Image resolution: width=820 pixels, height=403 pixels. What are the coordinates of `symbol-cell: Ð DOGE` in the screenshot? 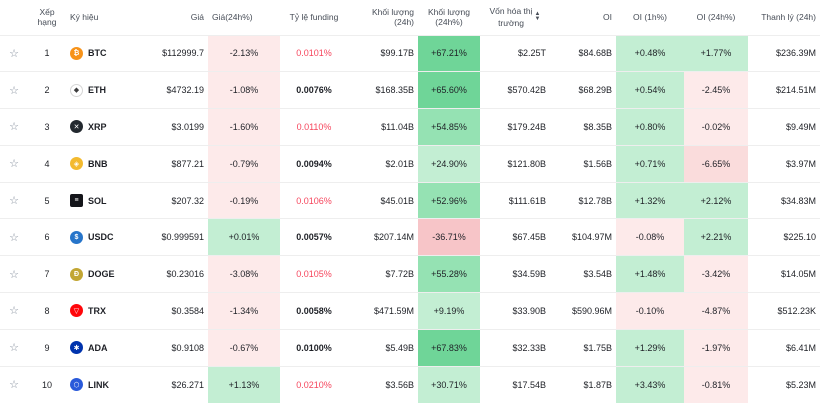 It's located at (106, 274).